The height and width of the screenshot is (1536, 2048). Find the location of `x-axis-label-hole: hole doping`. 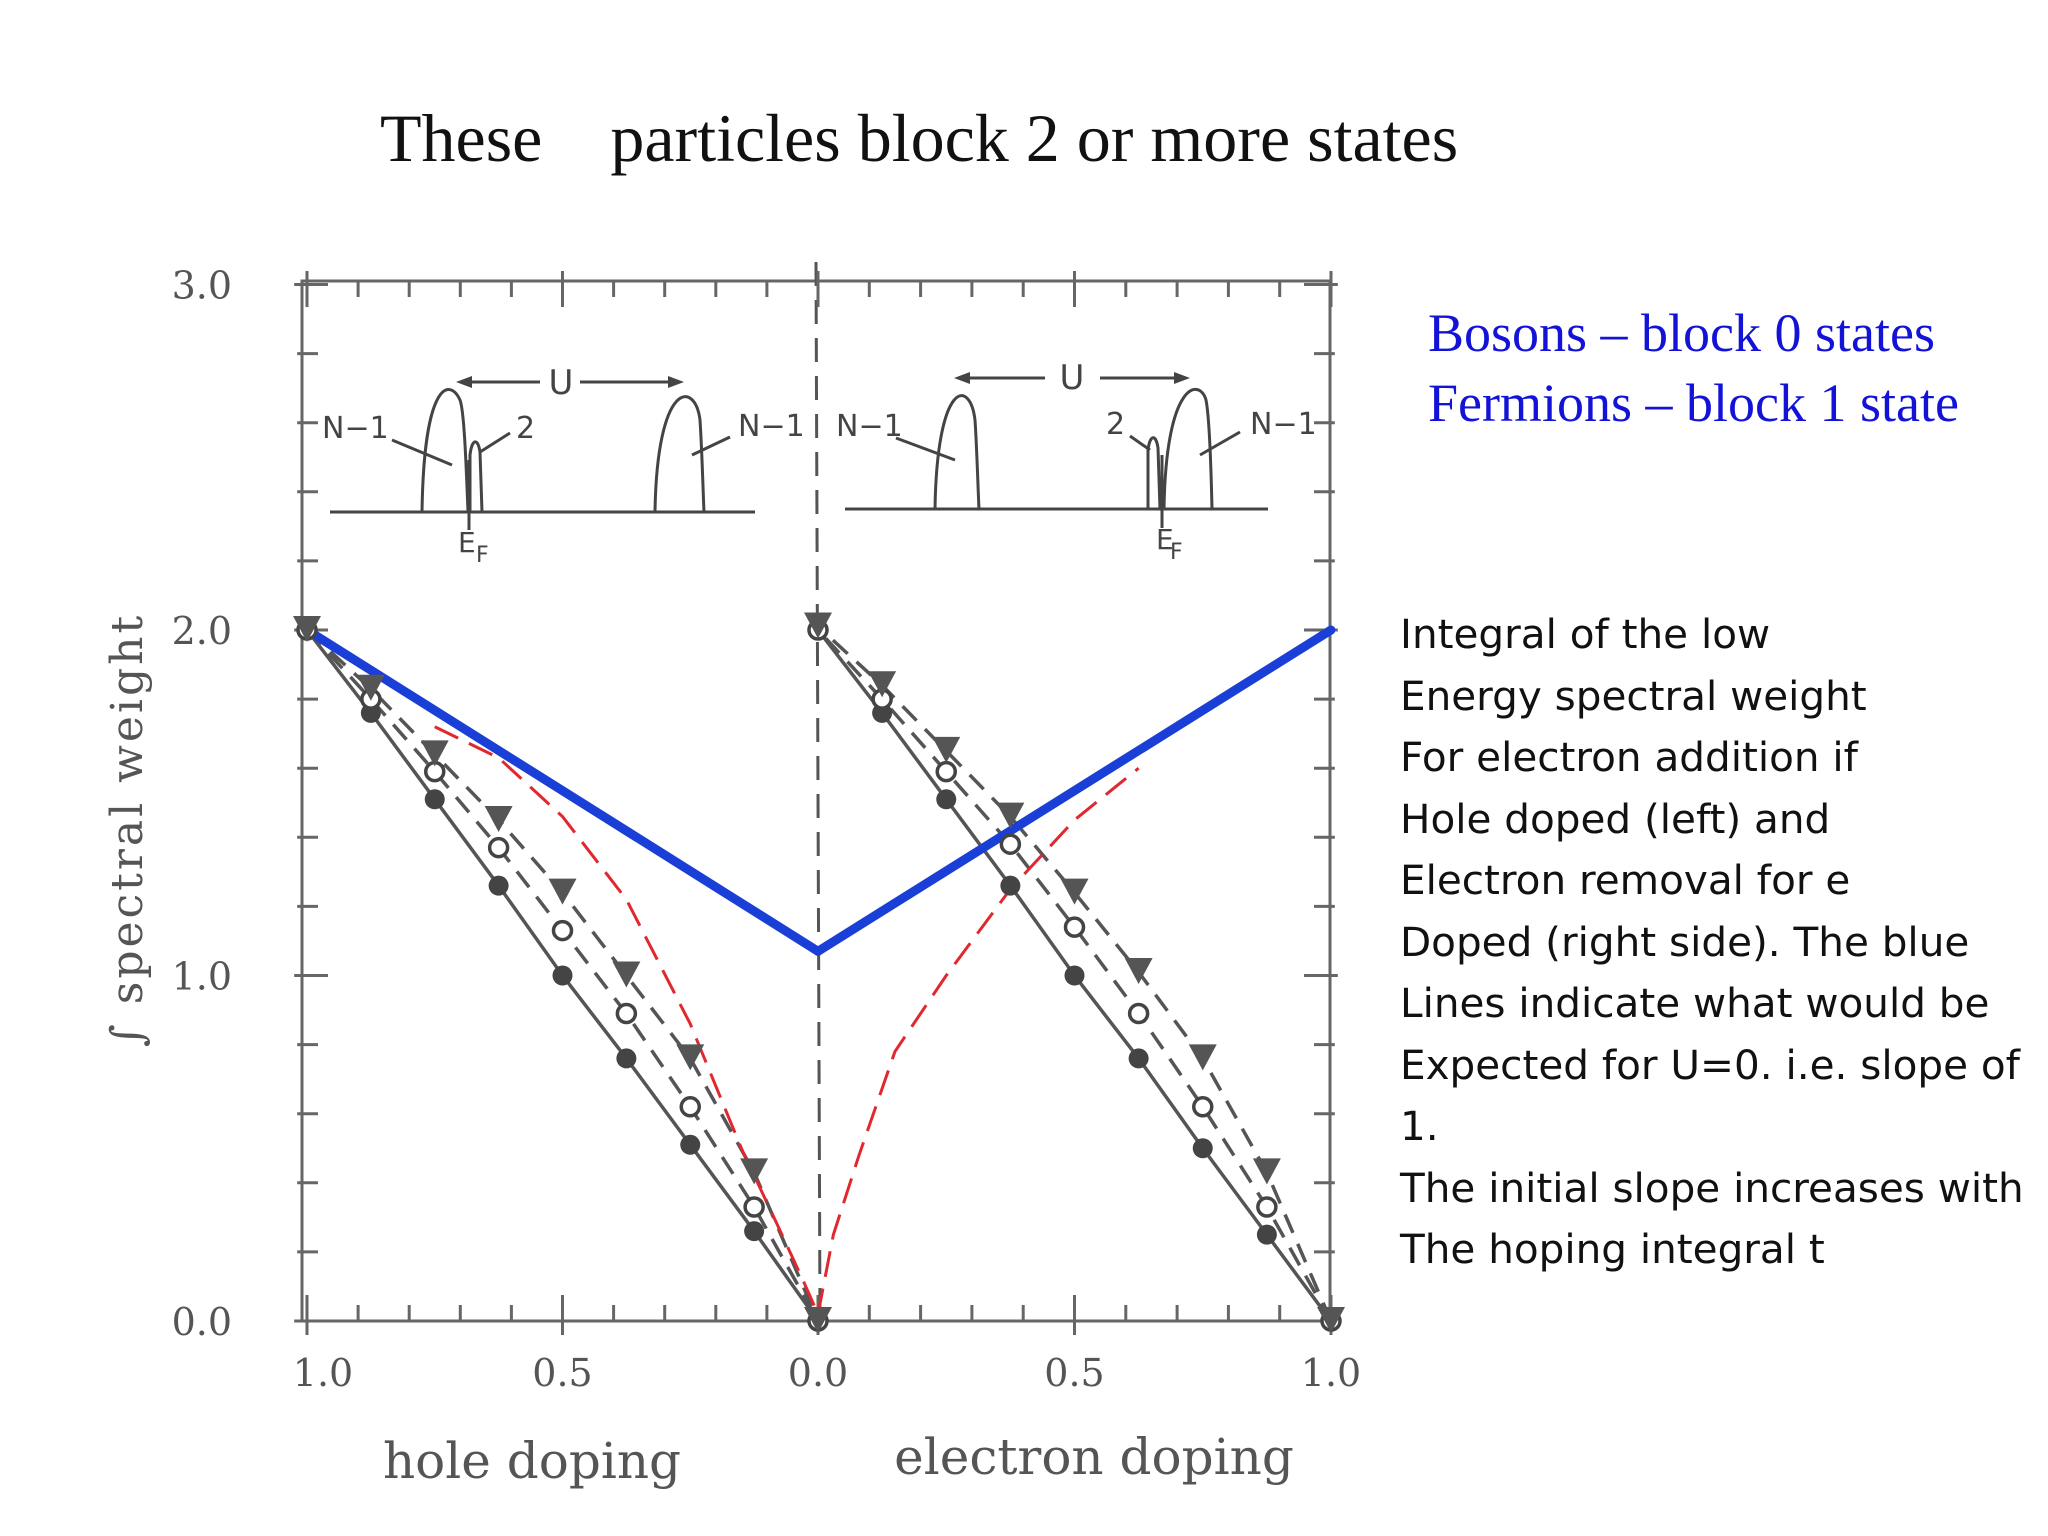

x-axis-label-hole: hole doping is located at coordinates (532, 1461).